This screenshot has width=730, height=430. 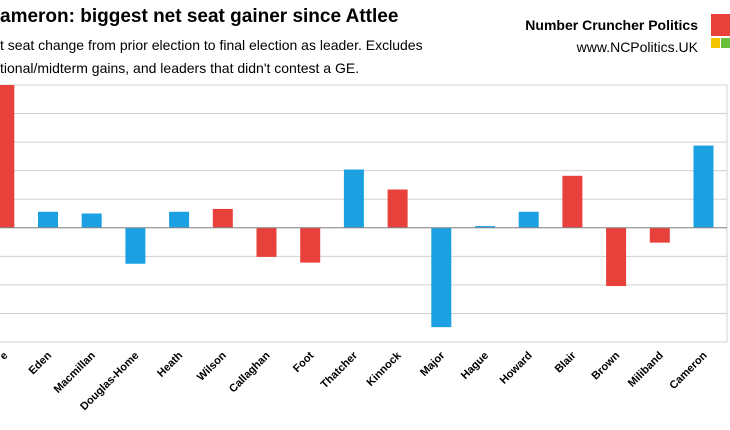 What do you see at coordinates (41, 363) in the screenshot?
I see `x-tick-label: Eden` at bounding box center [41, 363].